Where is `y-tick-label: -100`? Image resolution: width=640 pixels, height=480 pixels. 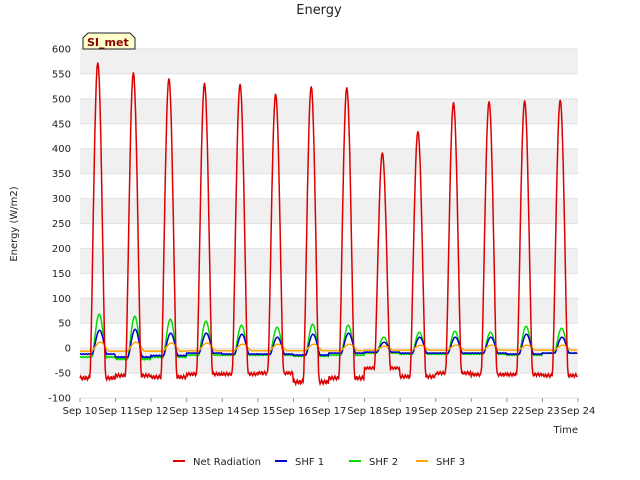 y-tick-label: -100 is located at coordinates (59, 399).